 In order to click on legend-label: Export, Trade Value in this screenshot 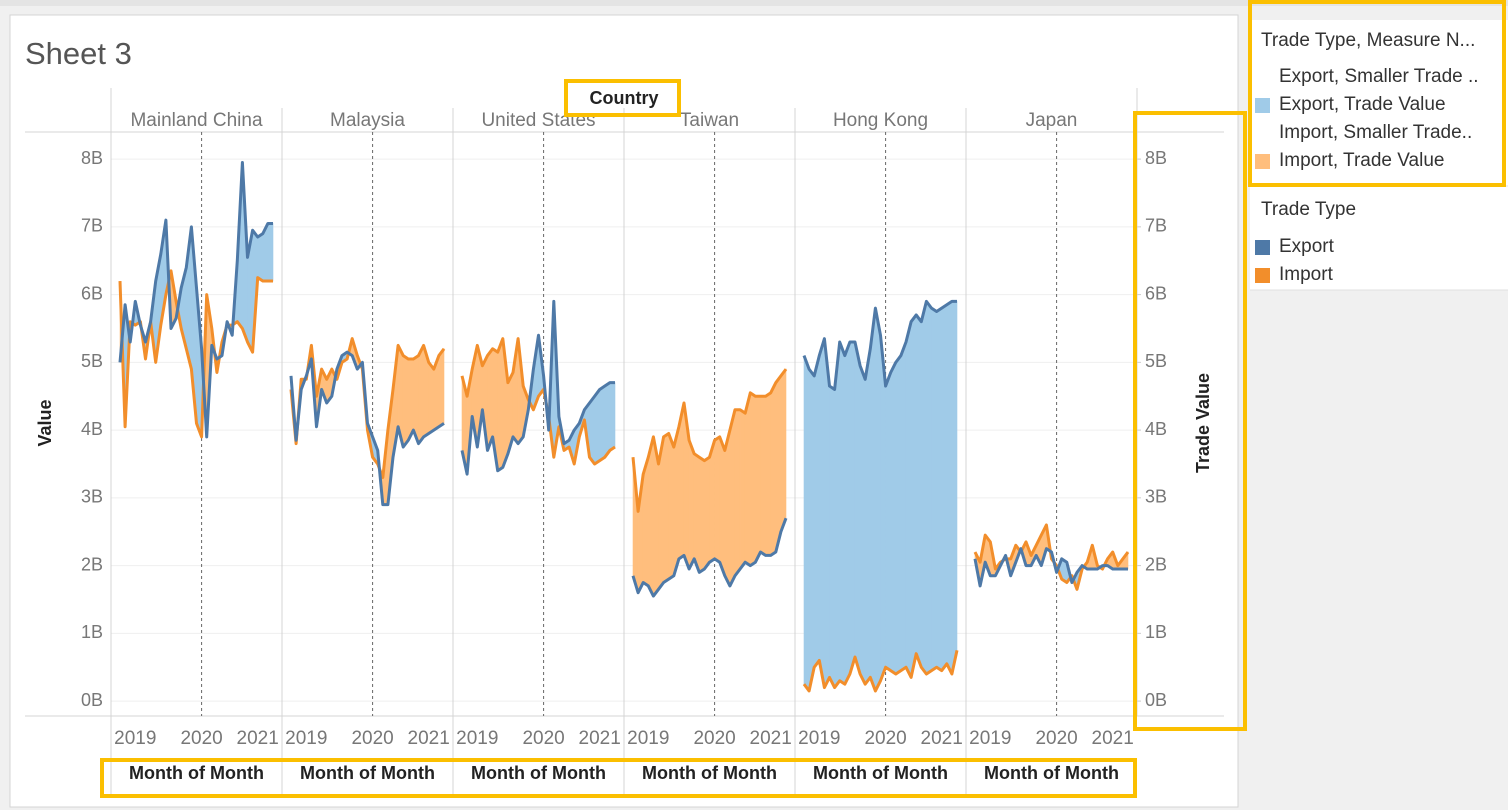, I will do `click(1362, 104)`.